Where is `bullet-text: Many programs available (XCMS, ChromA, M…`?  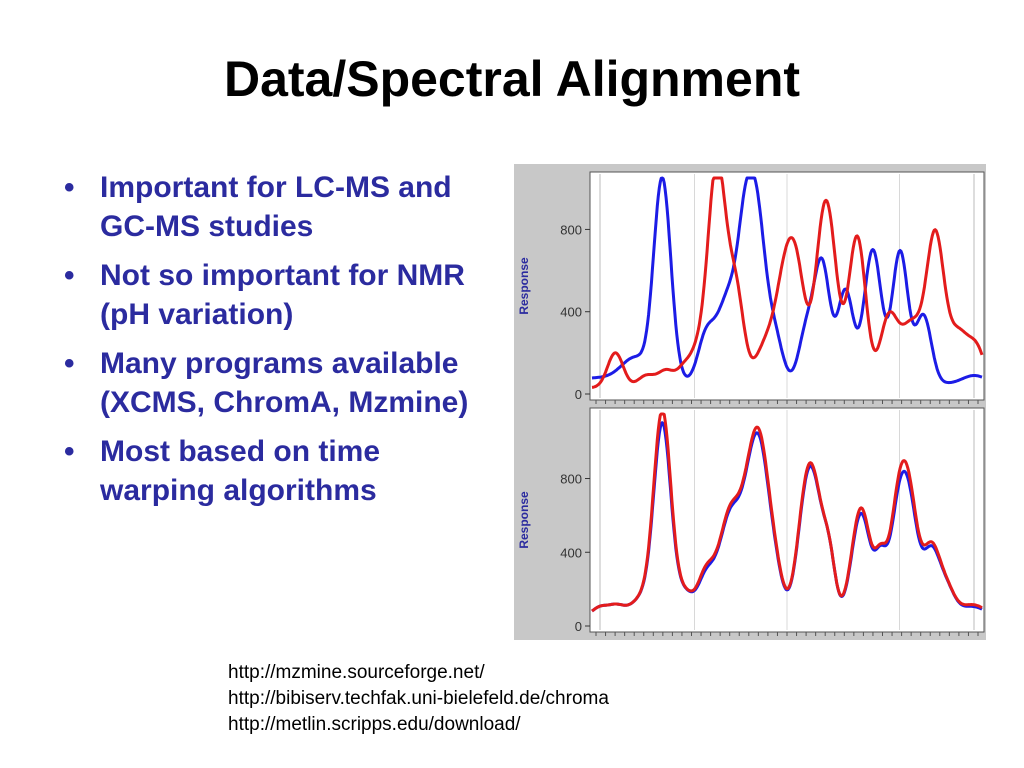 bullet-text: Many programs available (XCMS, ChromA, M… is located at coordinates (284, 383).